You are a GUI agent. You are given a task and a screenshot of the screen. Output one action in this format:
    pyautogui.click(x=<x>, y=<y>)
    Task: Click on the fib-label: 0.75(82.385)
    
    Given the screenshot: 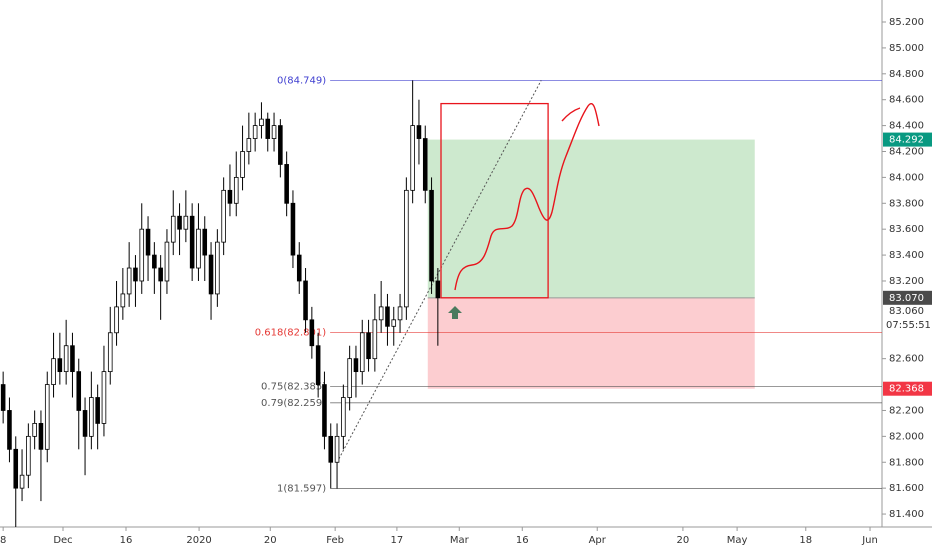 What is the action you would take?
    pyautogui.click(x=293, y=387)
    